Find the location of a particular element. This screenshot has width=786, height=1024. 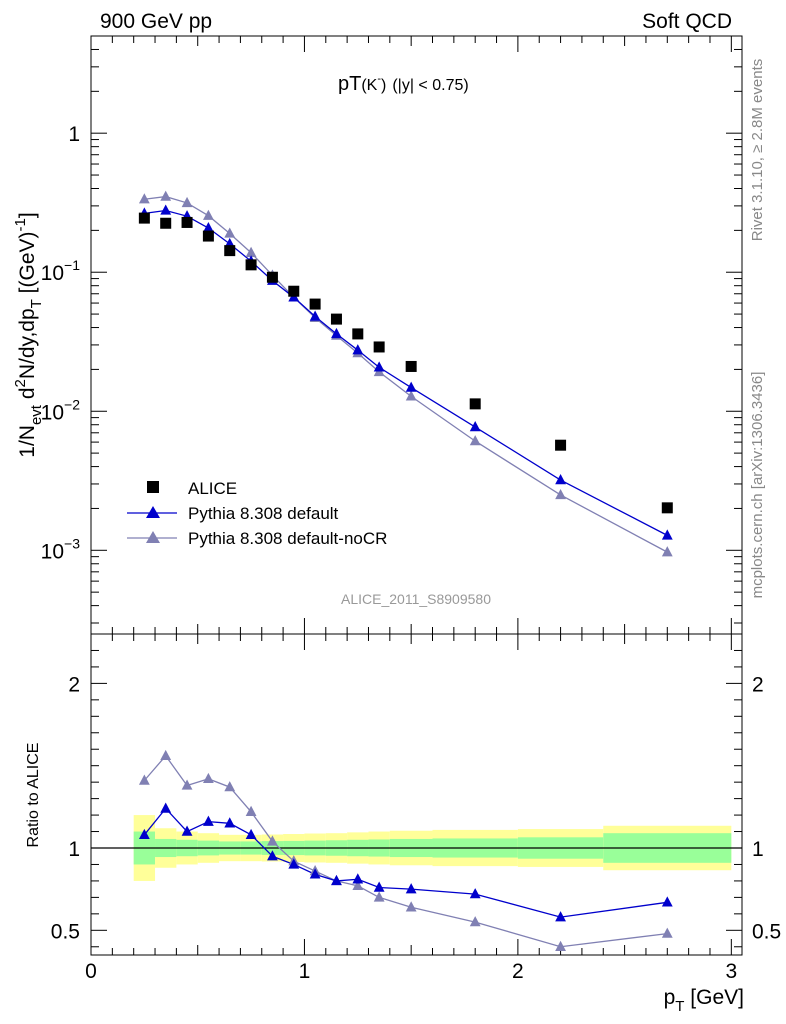

x-tick-label: 2 is located at coordinates (518, 971).